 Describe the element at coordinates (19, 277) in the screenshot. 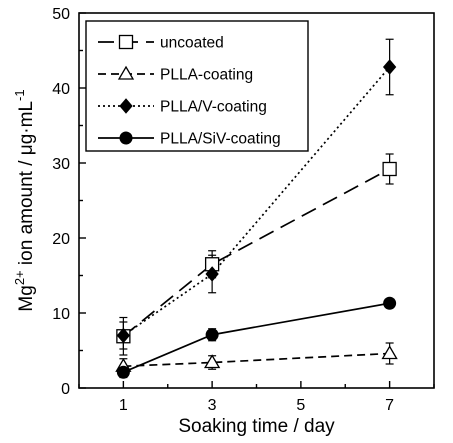

I see `y-label-charge: 2+` at that location.